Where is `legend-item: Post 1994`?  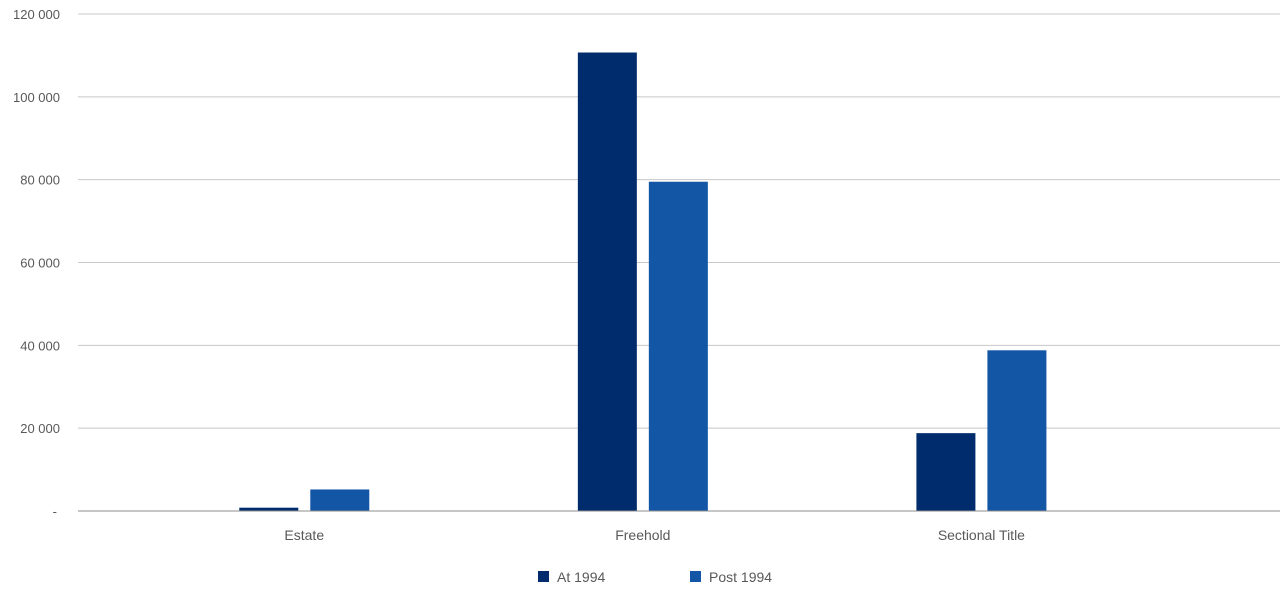
legend-item: Post 1994 is located at coordinates (731, 577).